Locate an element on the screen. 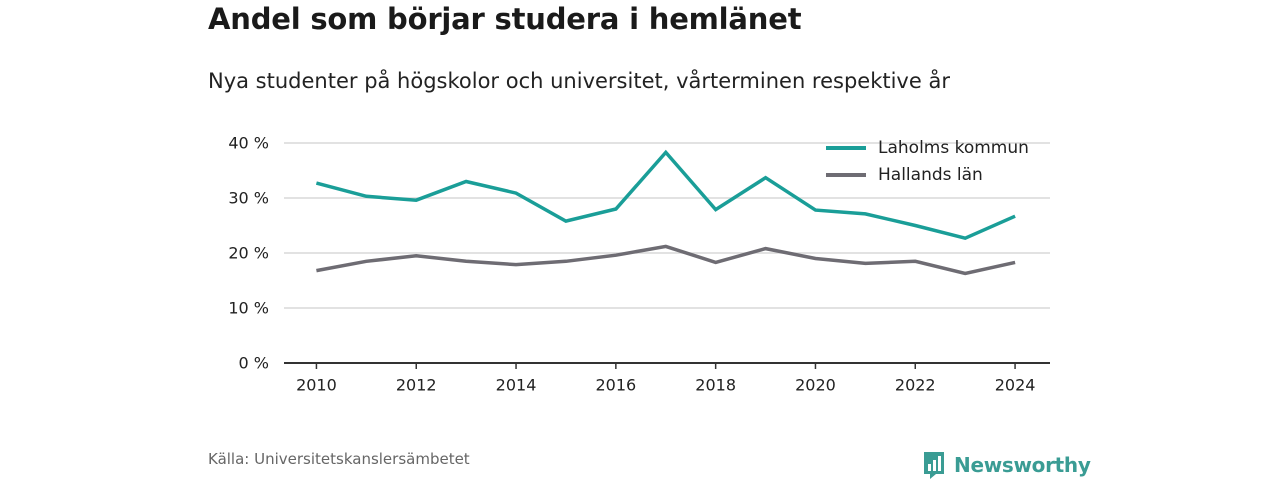 Image resolution: width=1280 pixels, height=480 pixels. x-axis is located at coordinates (667, 365).